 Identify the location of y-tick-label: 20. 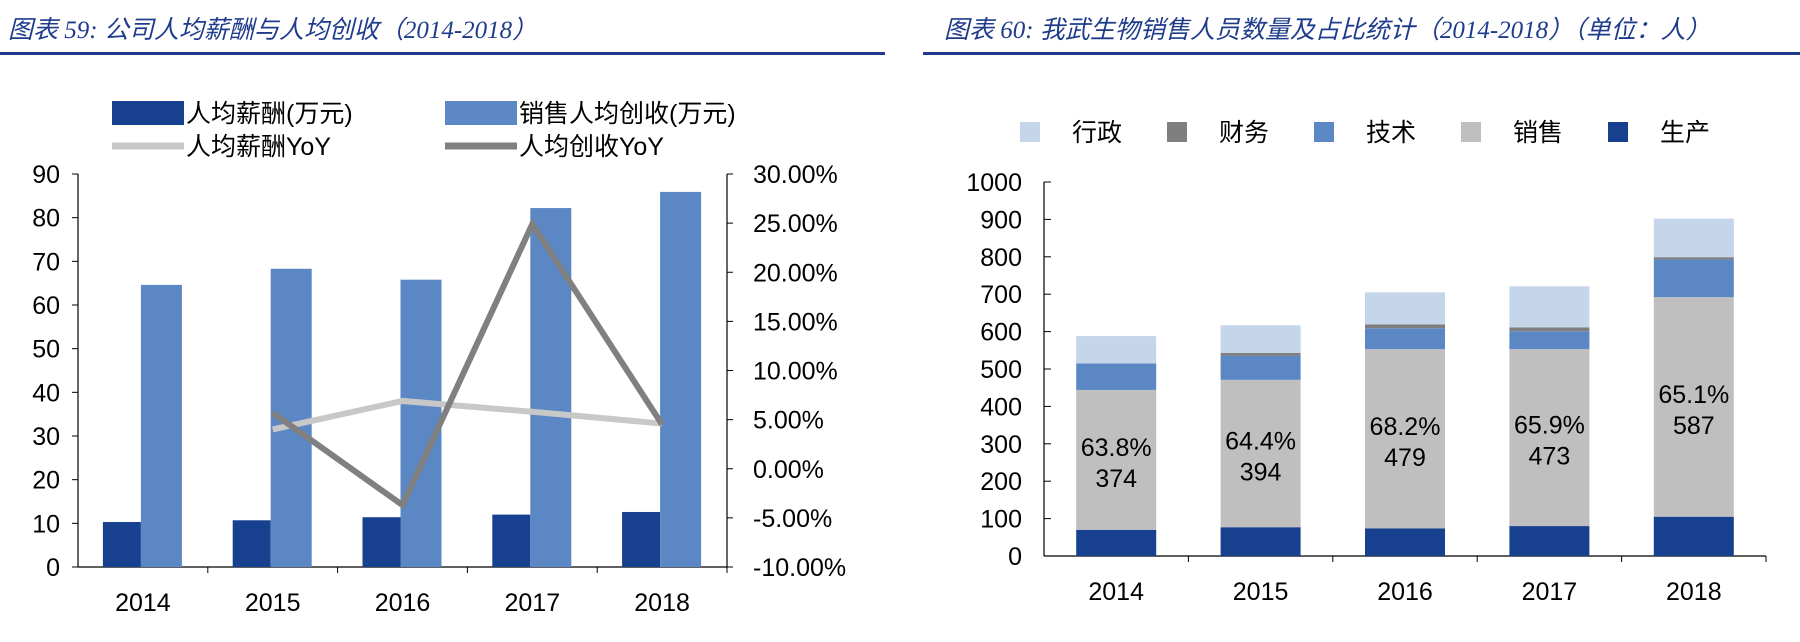
(46, 481).